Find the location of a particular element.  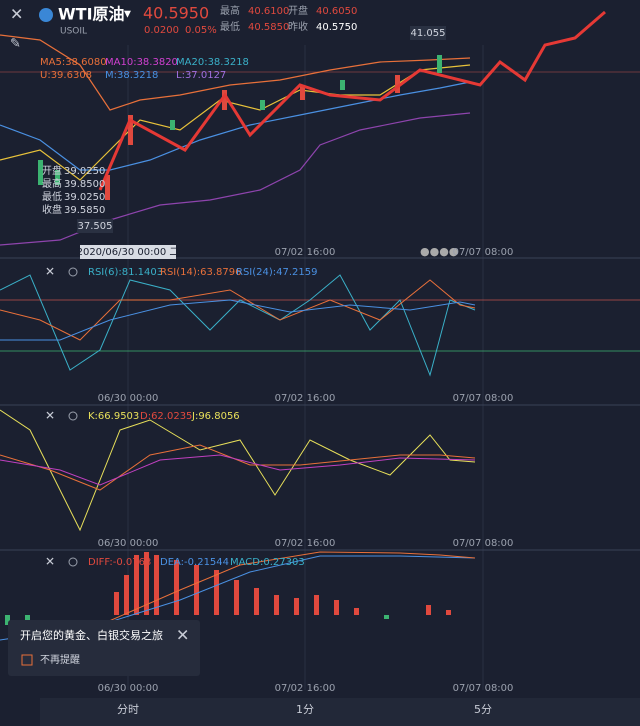

pager-dots: ●●●● is located at coordinates (439, 251).